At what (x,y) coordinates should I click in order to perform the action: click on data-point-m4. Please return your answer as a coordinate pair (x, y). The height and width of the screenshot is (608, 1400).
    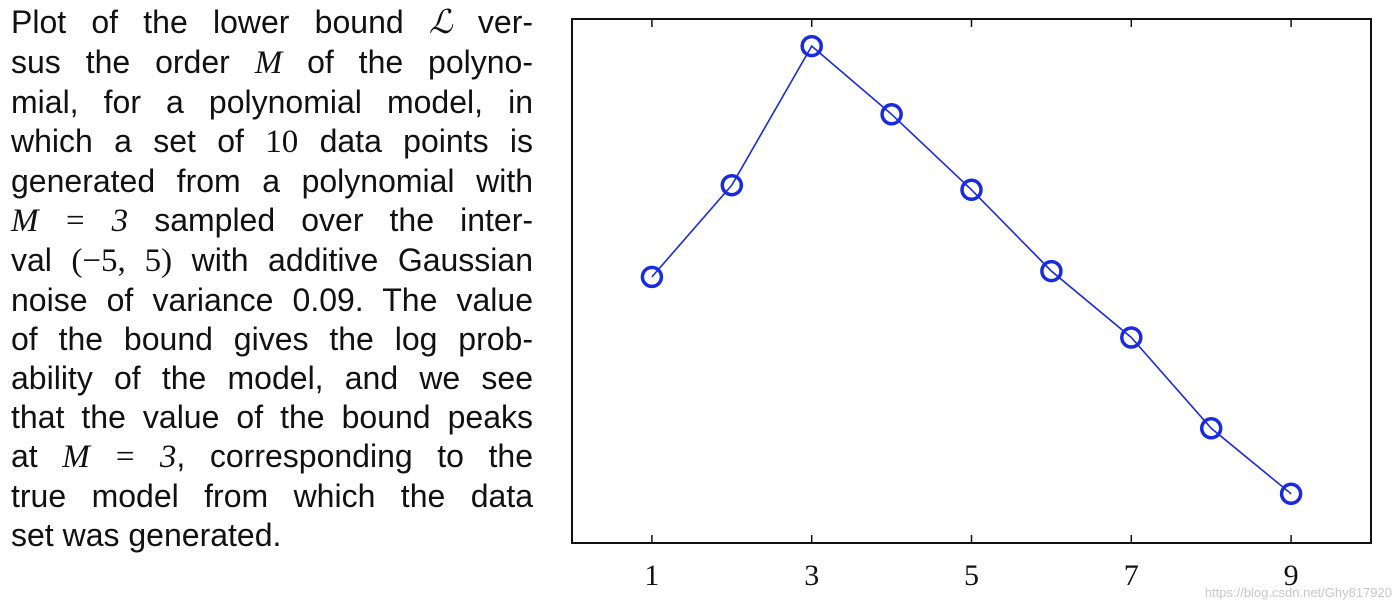
    Looking at the image, I should click on (891, 114).